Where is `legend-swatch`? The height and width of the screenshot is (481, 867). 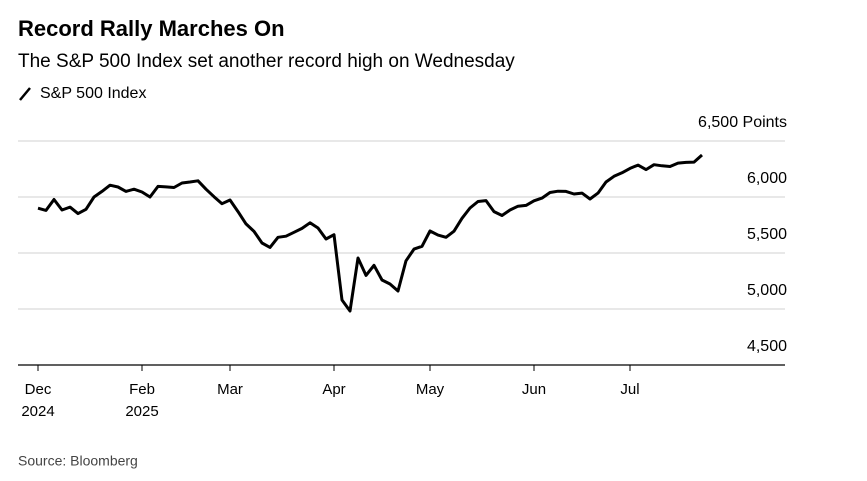
legend-swatch is located at coordinates (25, 94).